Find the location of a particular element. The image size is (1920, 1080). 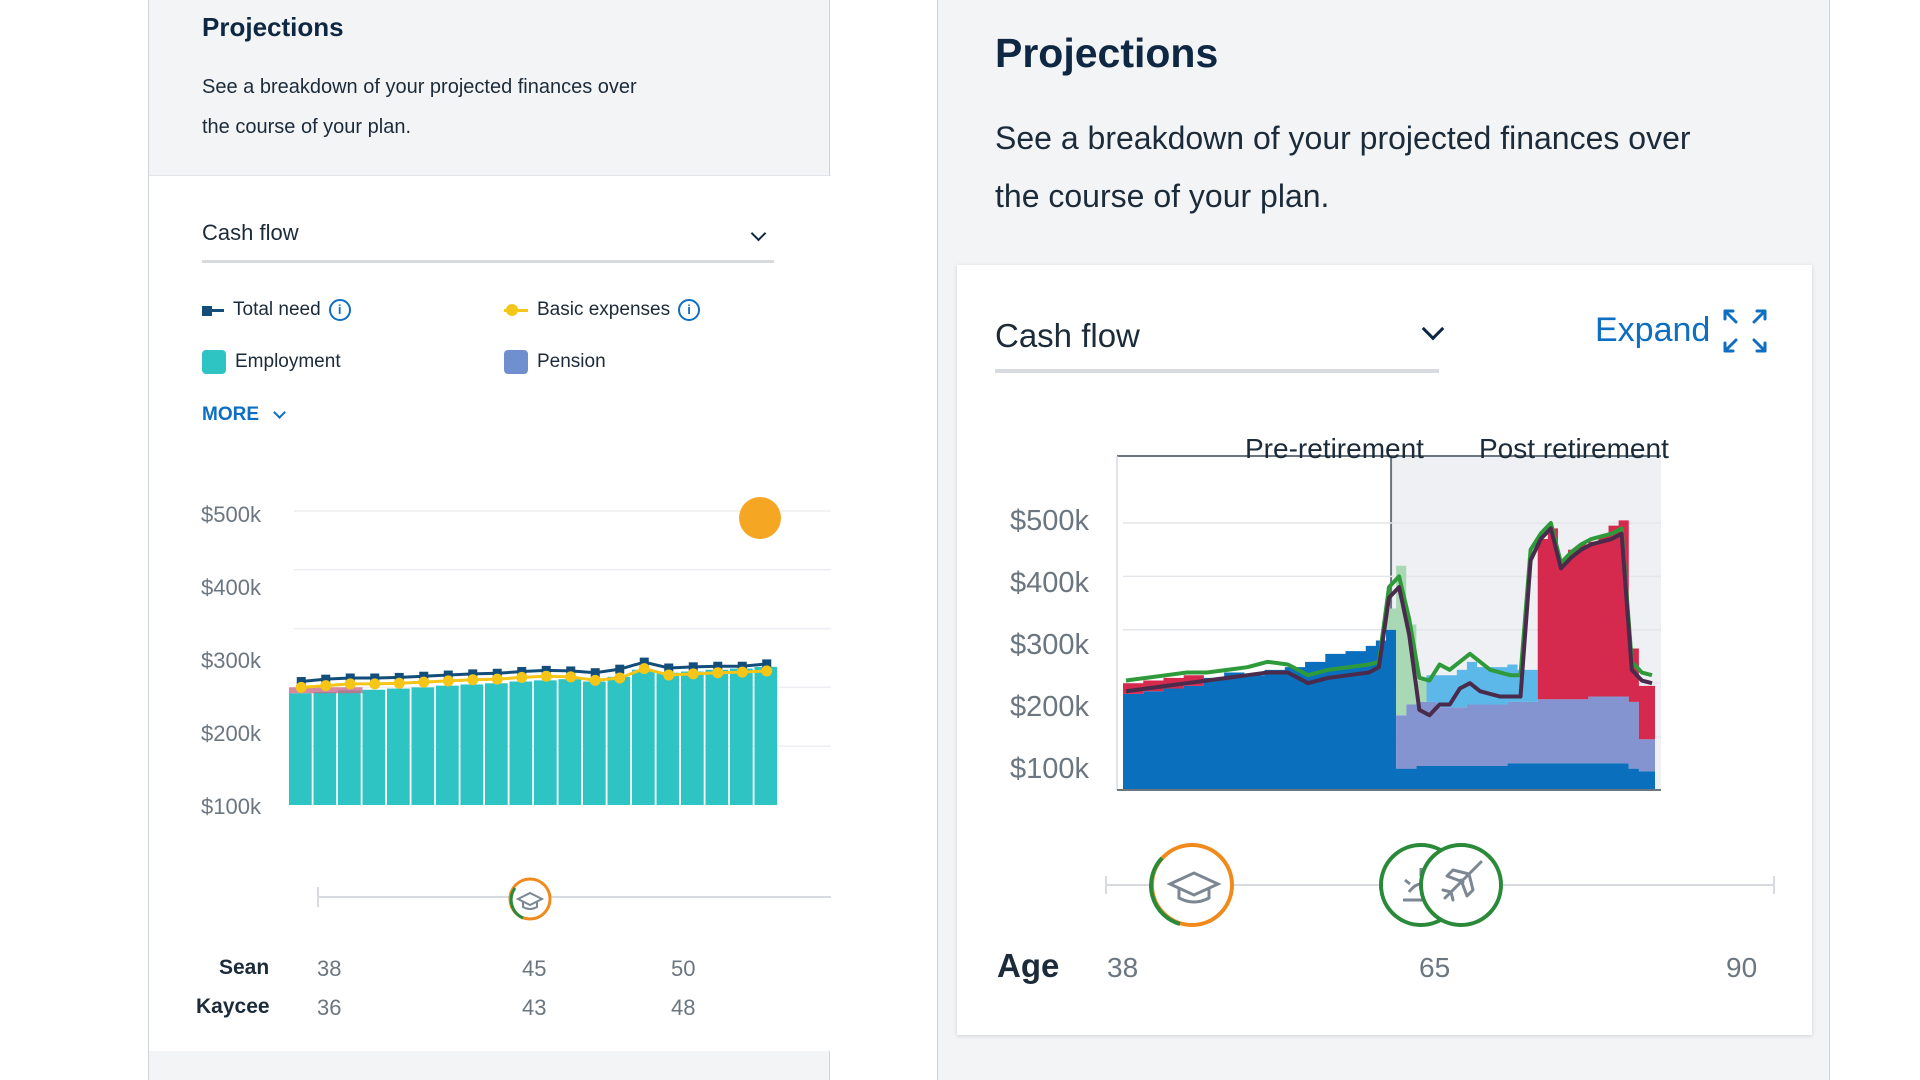

select-value: Cash flow is located at coordinates (1067, 335).